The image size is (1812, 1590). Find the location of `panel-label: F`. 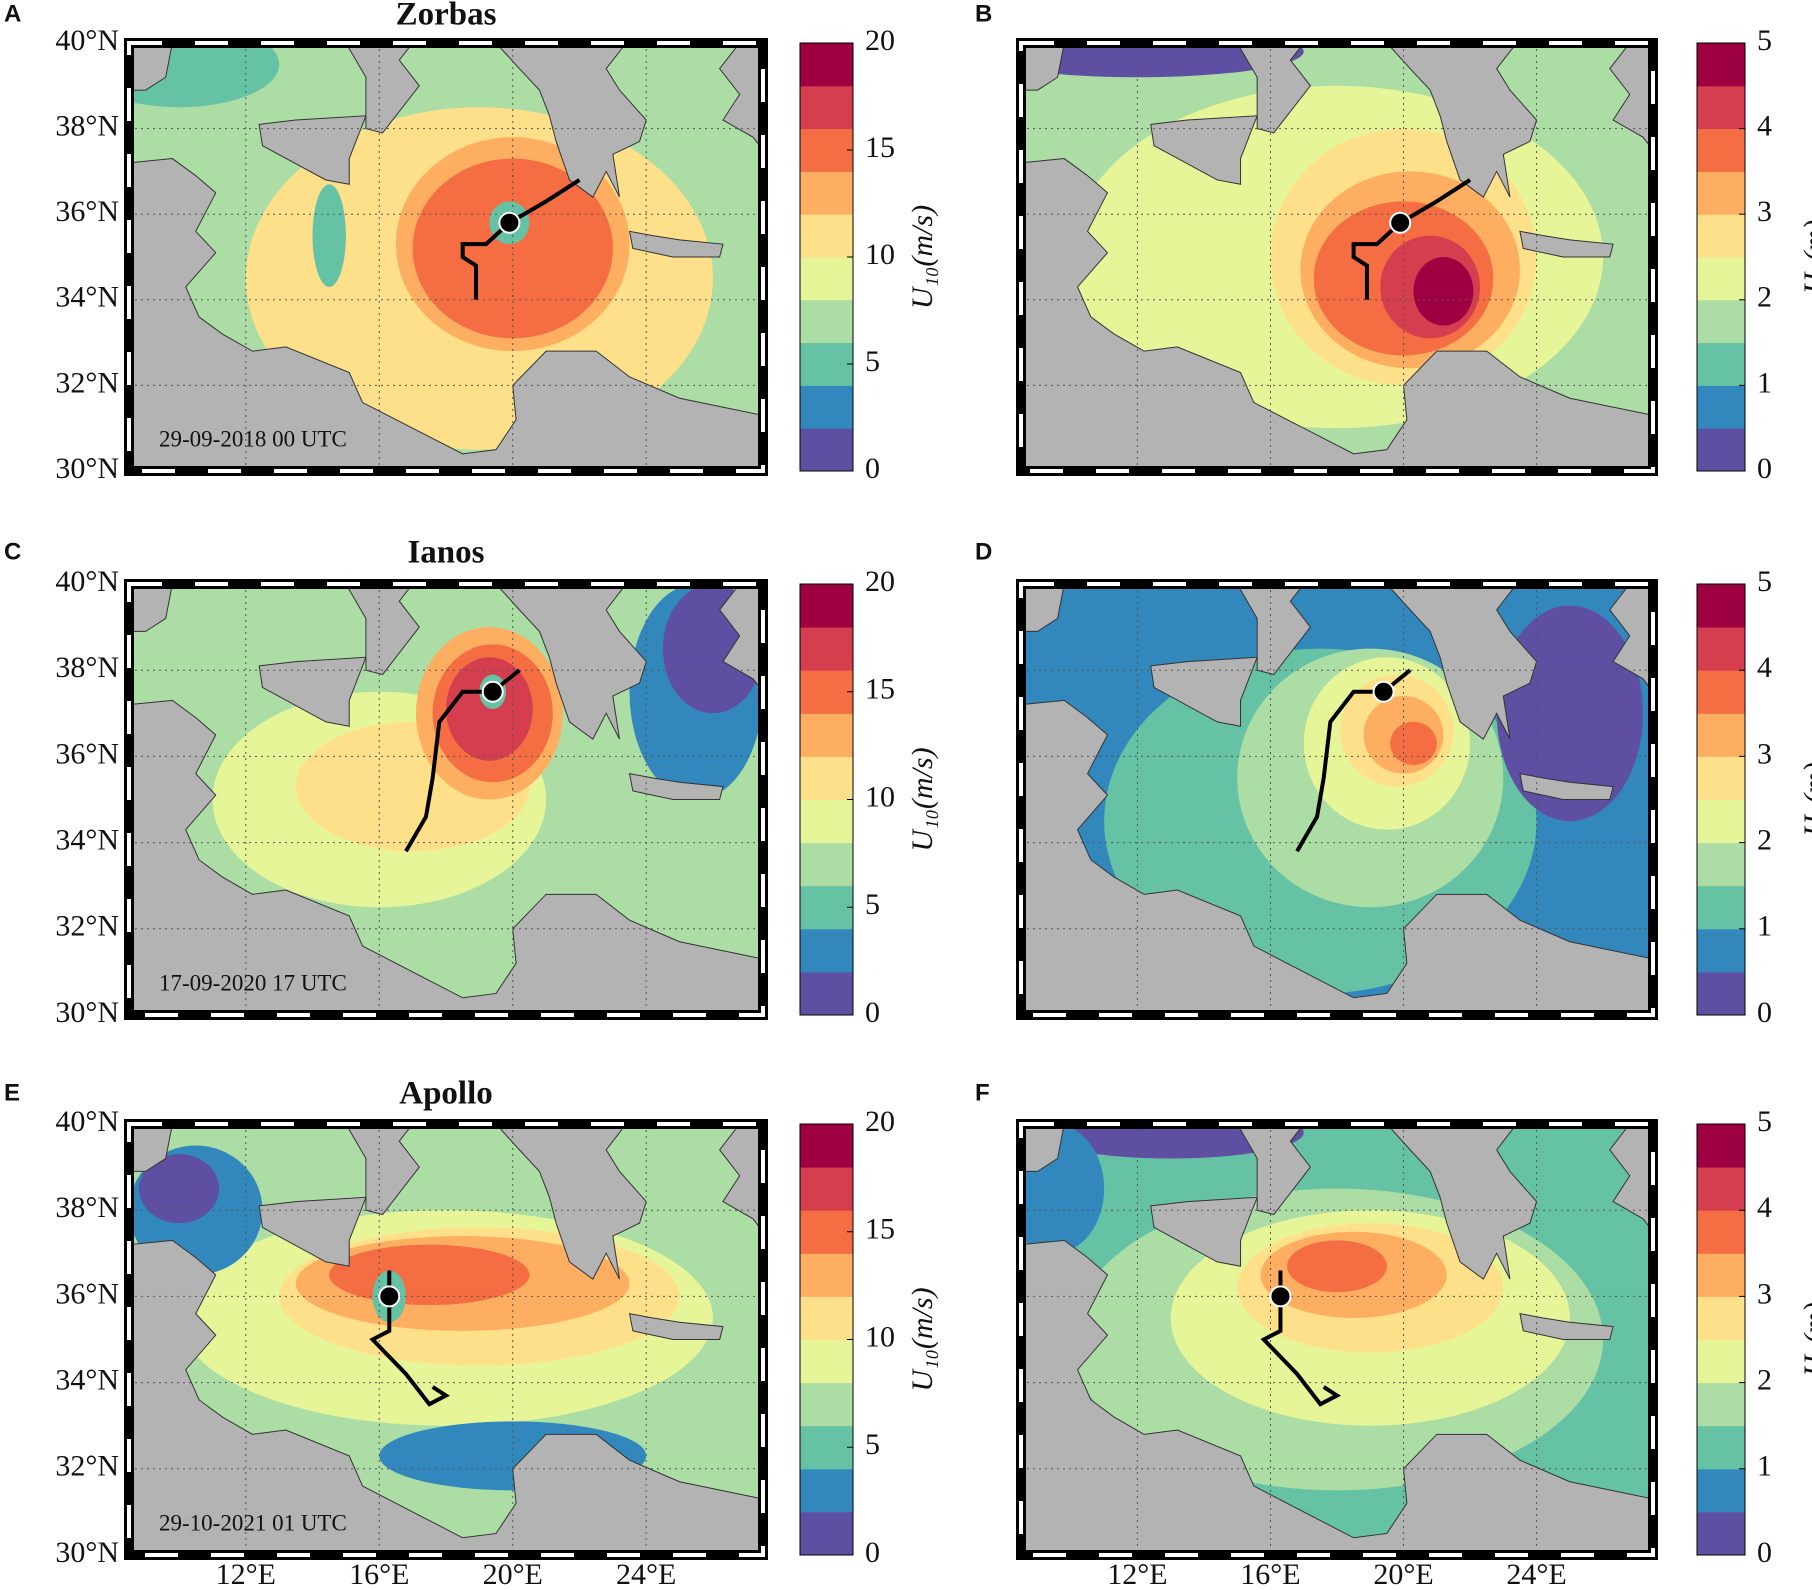

panel-label: F is located at coordinates (982, 1092).